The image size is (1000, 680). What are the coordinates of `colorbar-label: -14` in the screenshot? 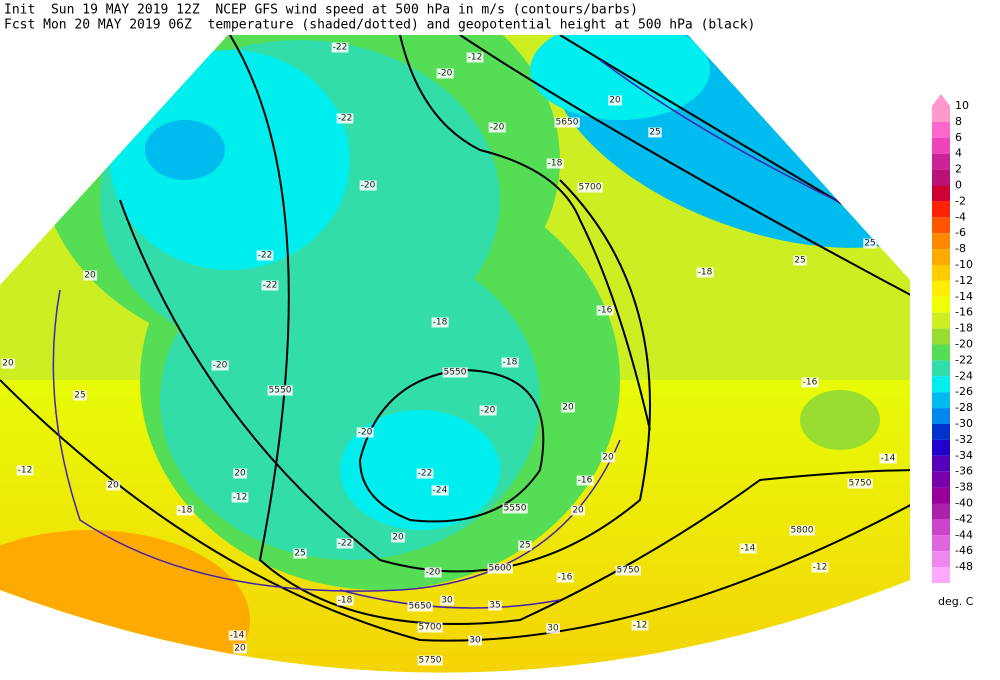 It's located at (964, 296).